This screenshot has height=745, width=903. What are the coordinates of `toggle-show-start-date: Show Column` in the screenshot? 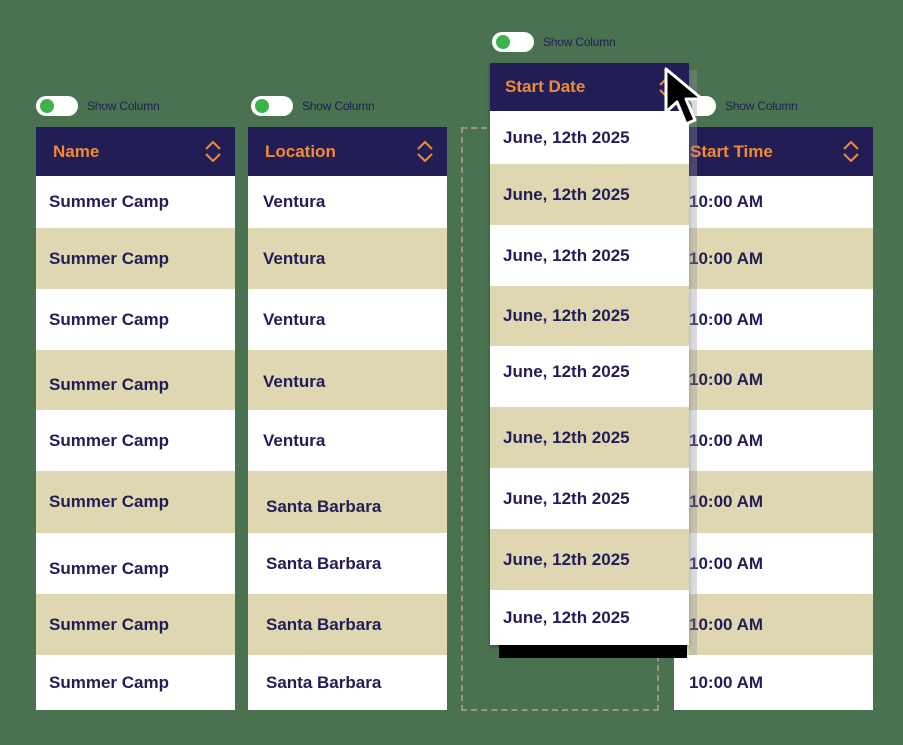 It's located at (554, 42).